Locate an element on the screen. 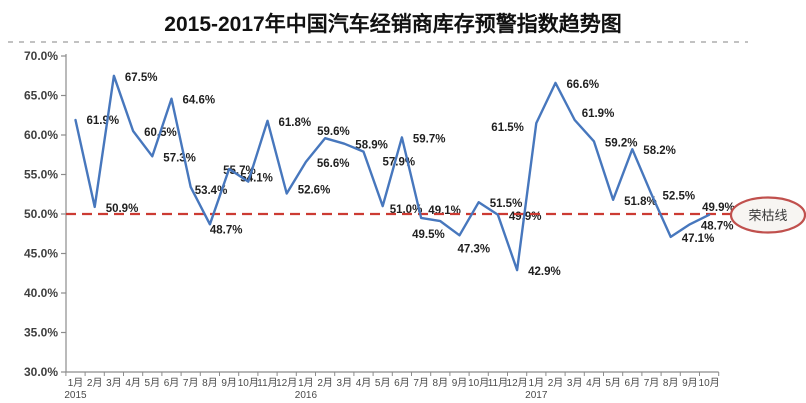  data-label: 55.7% is located at coordinates (239, 171).